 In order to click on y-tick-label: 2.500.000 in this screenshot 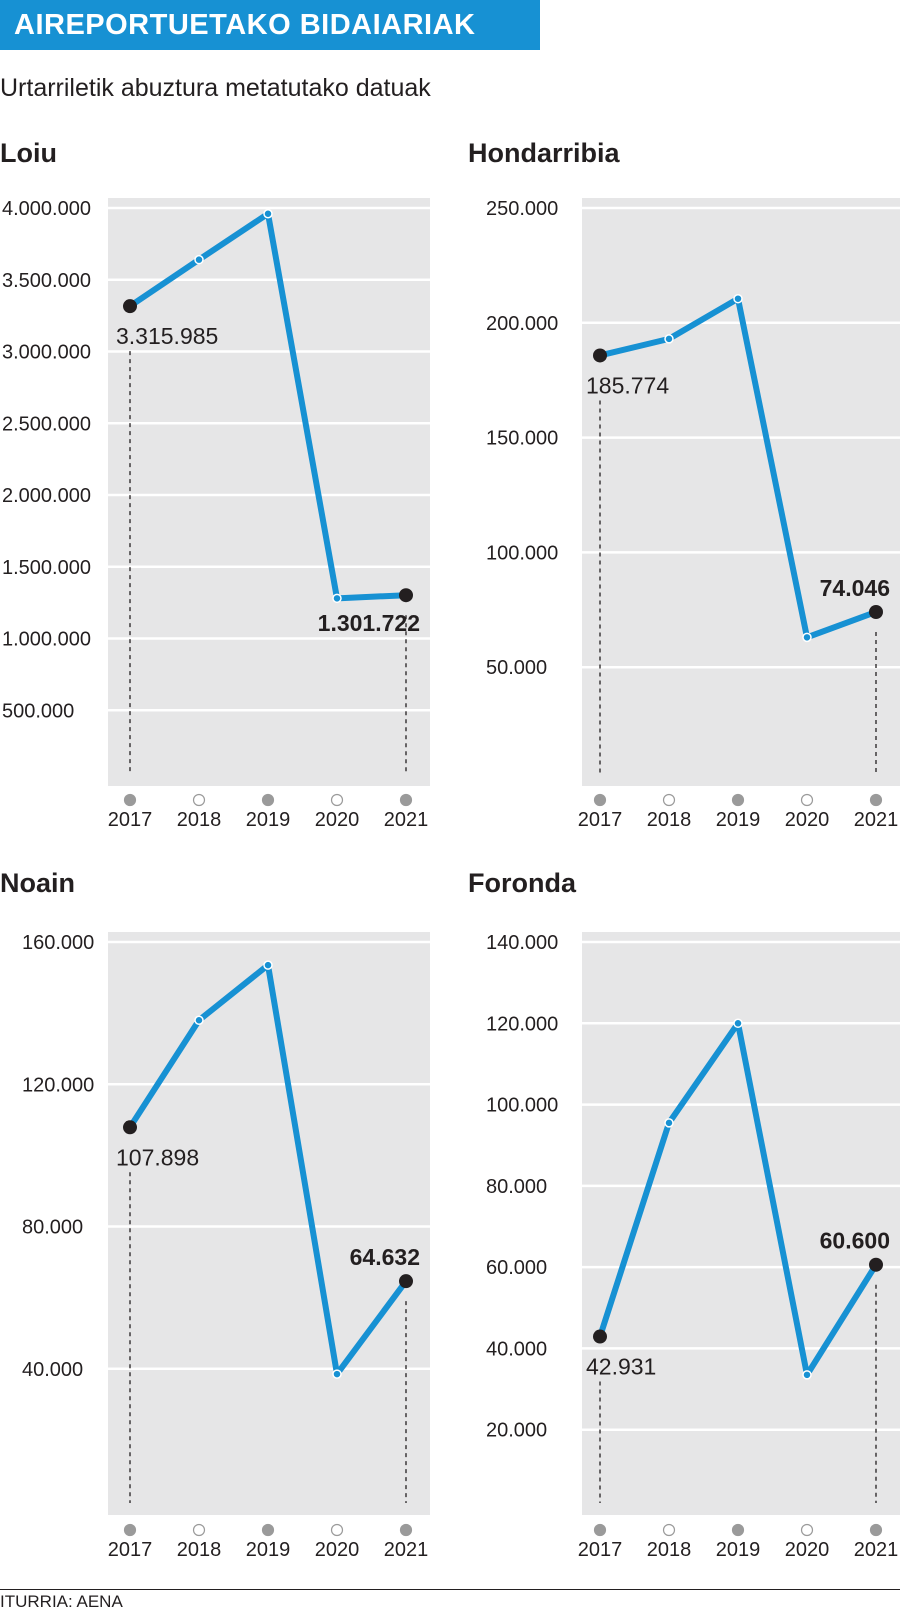, I will do `click(46, 424)`.